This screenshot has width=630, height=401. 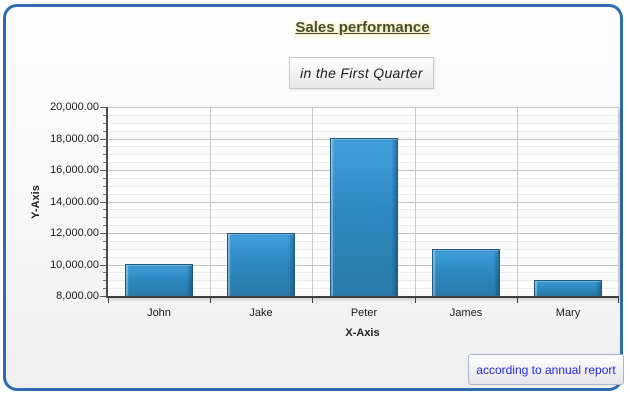 What do you see at coordinates (364, 313) in the screenshot?
I see `x-tick-label: Peter` at bounding box center [364, 313].